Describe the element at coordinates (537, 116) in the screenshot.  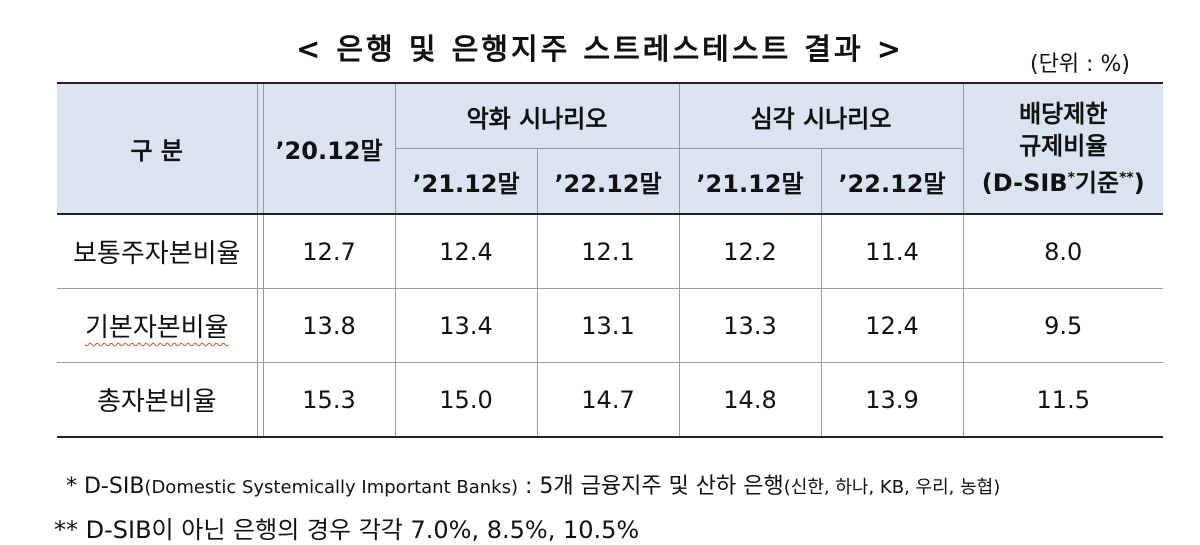
I see `header-adverse-scenario: 악화 시나리오` at that location.